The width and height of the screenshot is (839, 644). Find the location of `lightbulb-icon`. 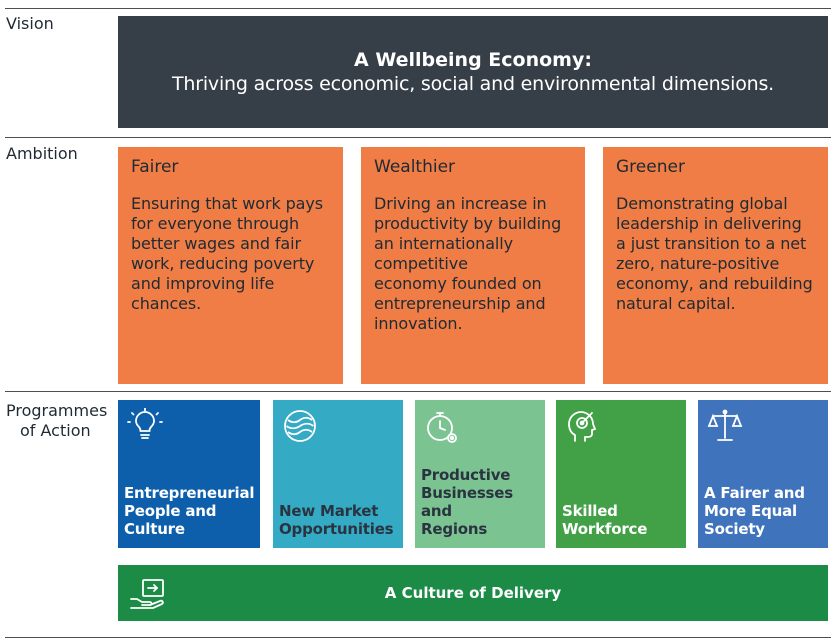

lightbulb-icon is located at coordinates (145, 423).